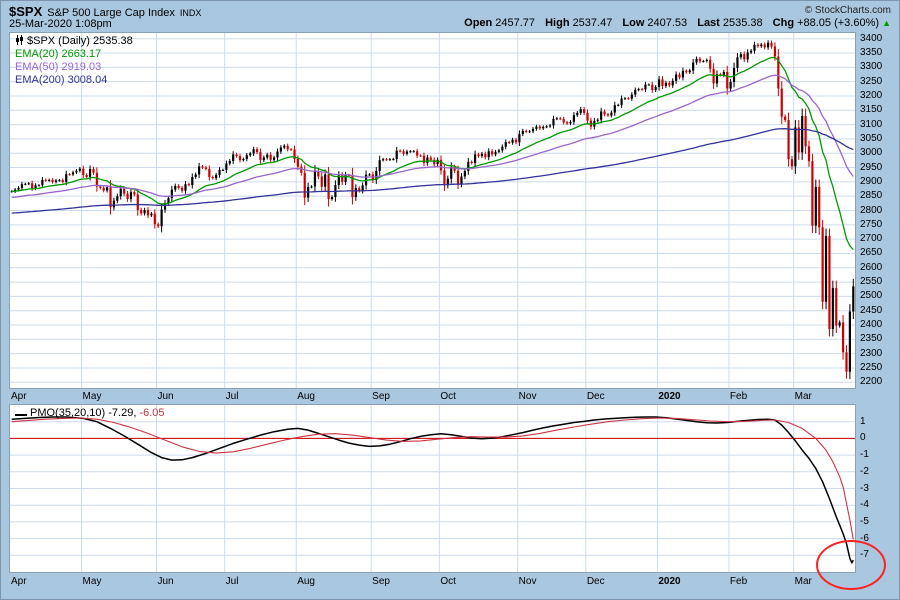 This screenshot has width=900, height=600. I want to click on candlestick-icon, so click(19, 40).